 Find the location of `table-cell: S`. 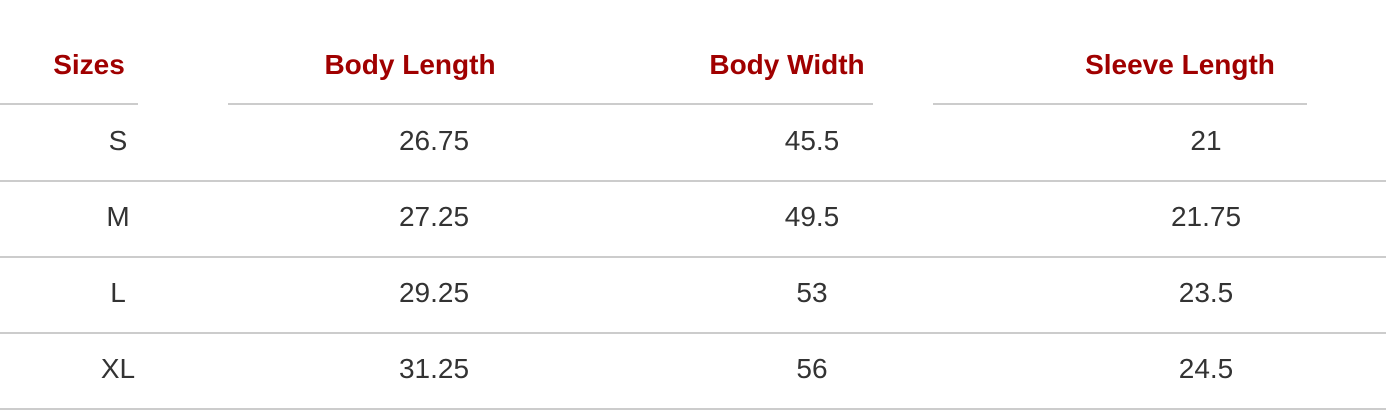

table-cell: S is located at coordinates (118, 140).